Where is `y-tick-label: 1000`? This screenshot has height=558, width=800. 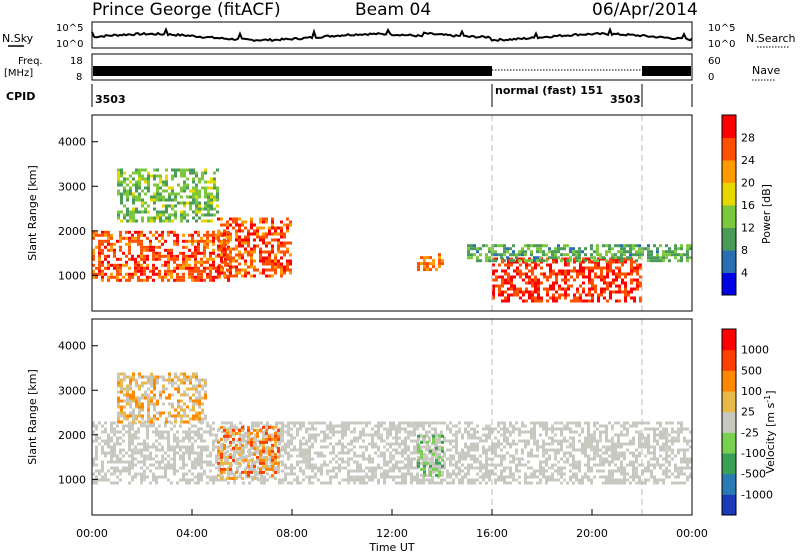
y-tick-label: 1000 is located at coordinates (72, 479).